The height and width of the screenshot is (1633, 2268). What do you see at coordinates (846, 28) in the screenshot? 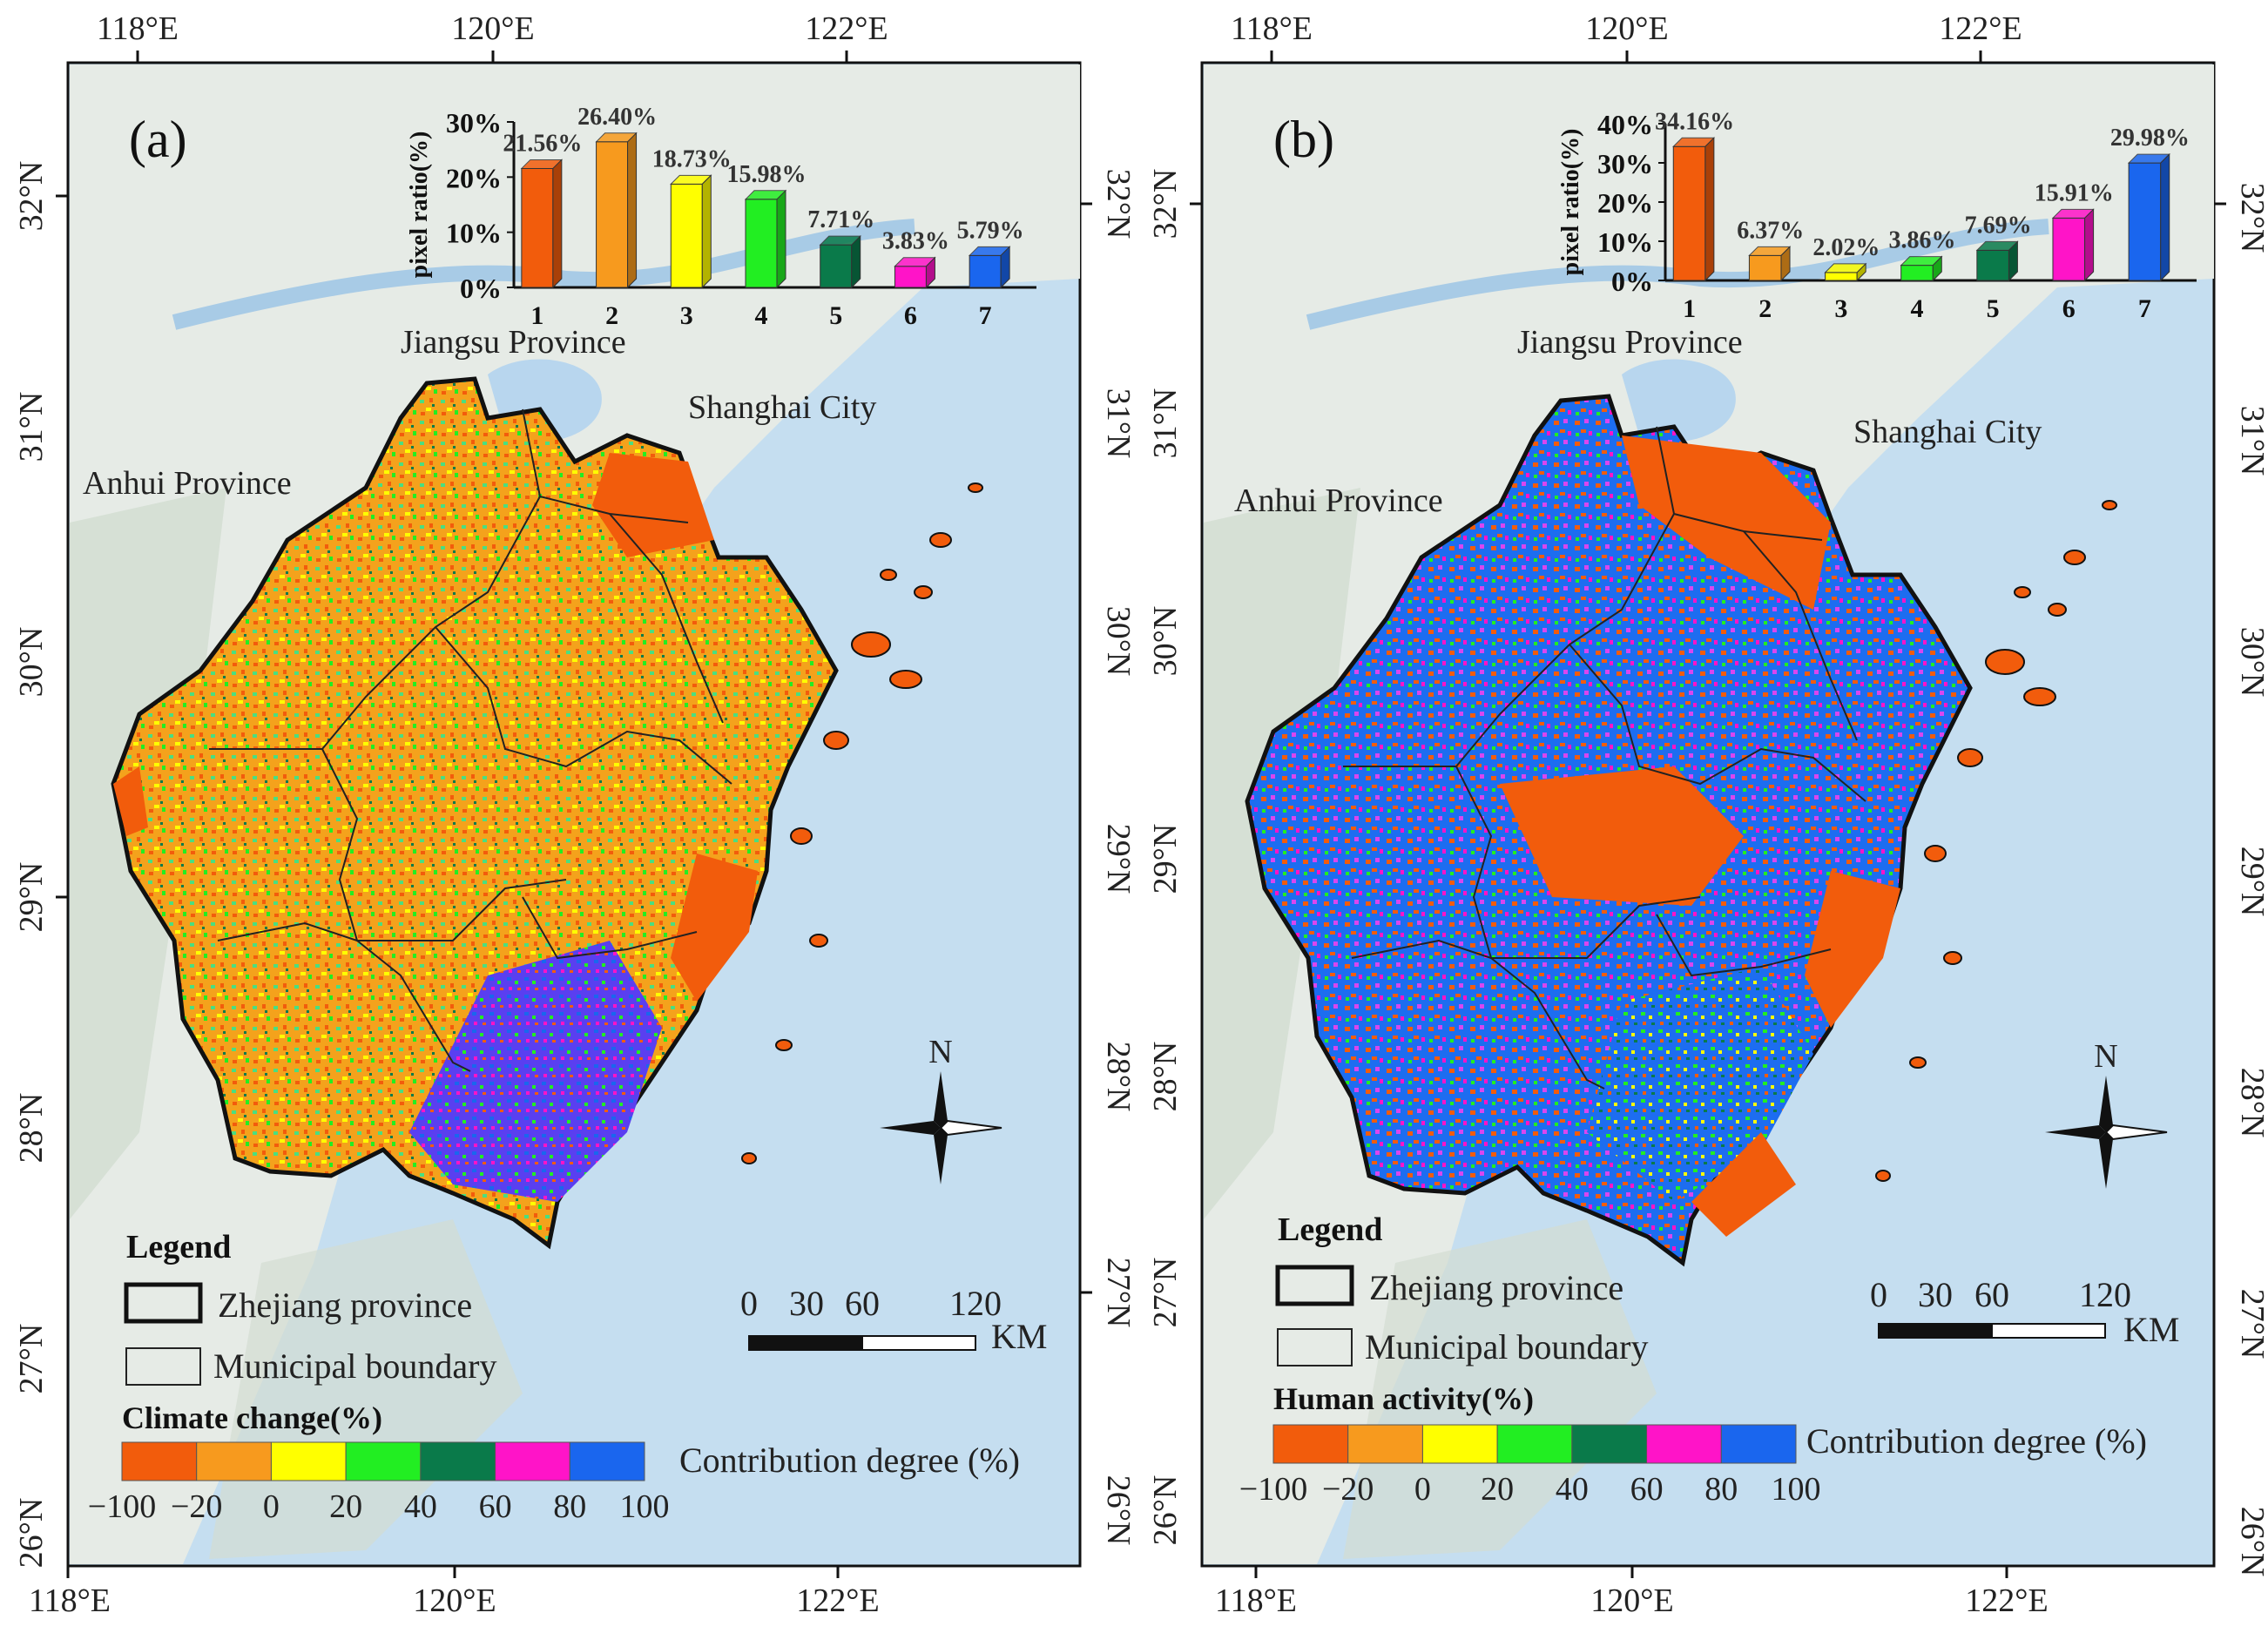
I see `lon-label-top-122: 122°E` at bounding box center [846, 28].